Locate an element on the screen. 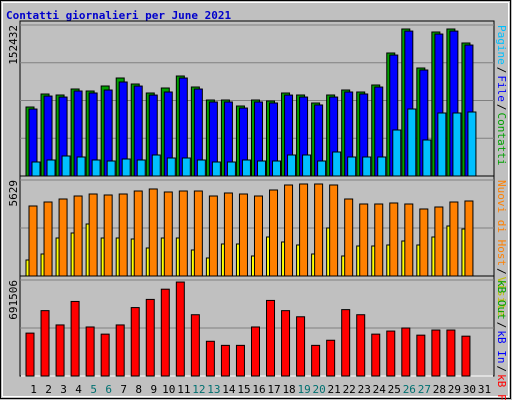 The image size is (512, 404). x-tick-label: 17 is located at coordinates (273, 389).